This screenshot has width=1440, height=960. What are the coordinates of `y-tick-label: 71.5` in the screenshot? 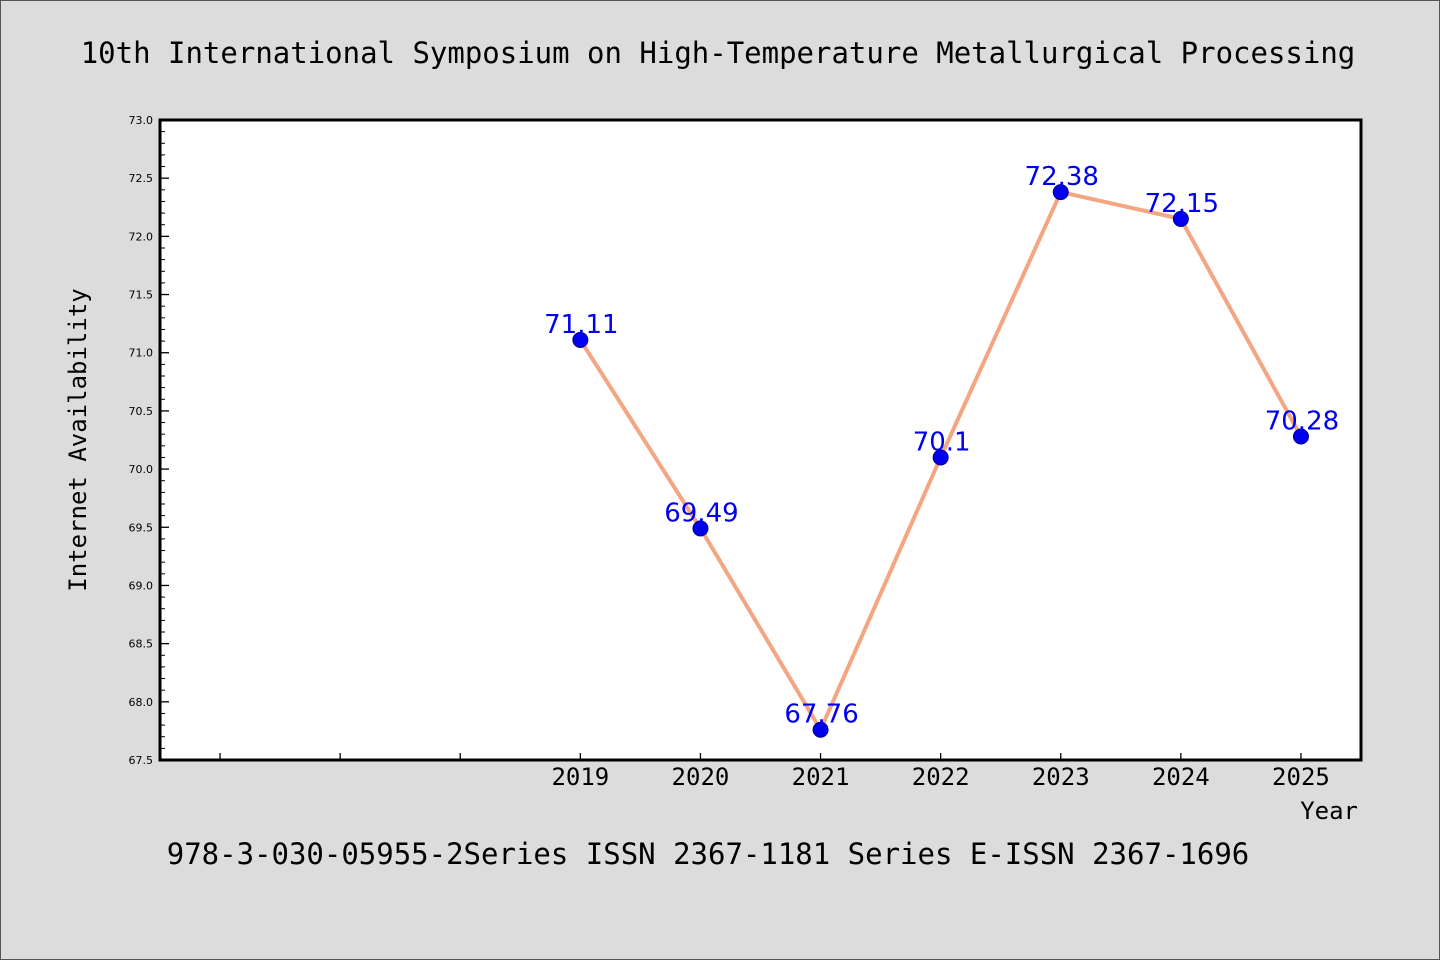 It's located at (141, 295).